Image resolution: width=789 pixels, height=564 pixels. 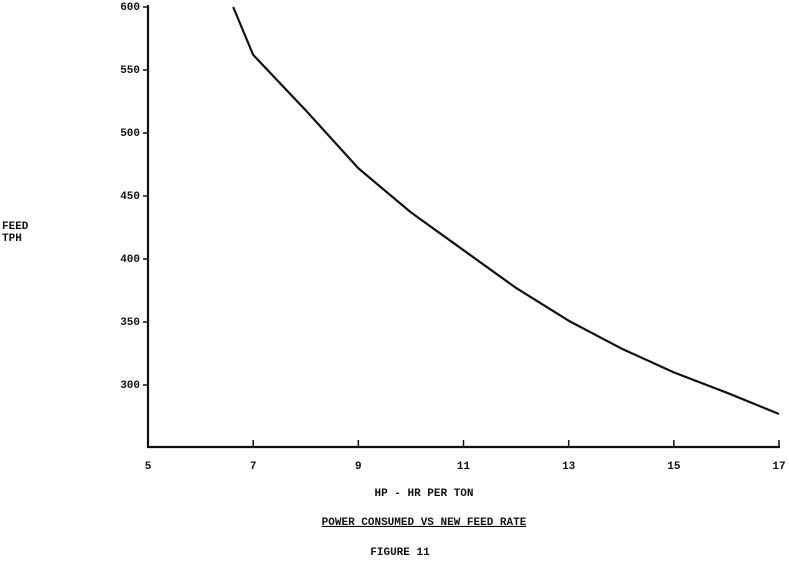 I want to click on x-tick-label: 13, so click(x=569, y=467).